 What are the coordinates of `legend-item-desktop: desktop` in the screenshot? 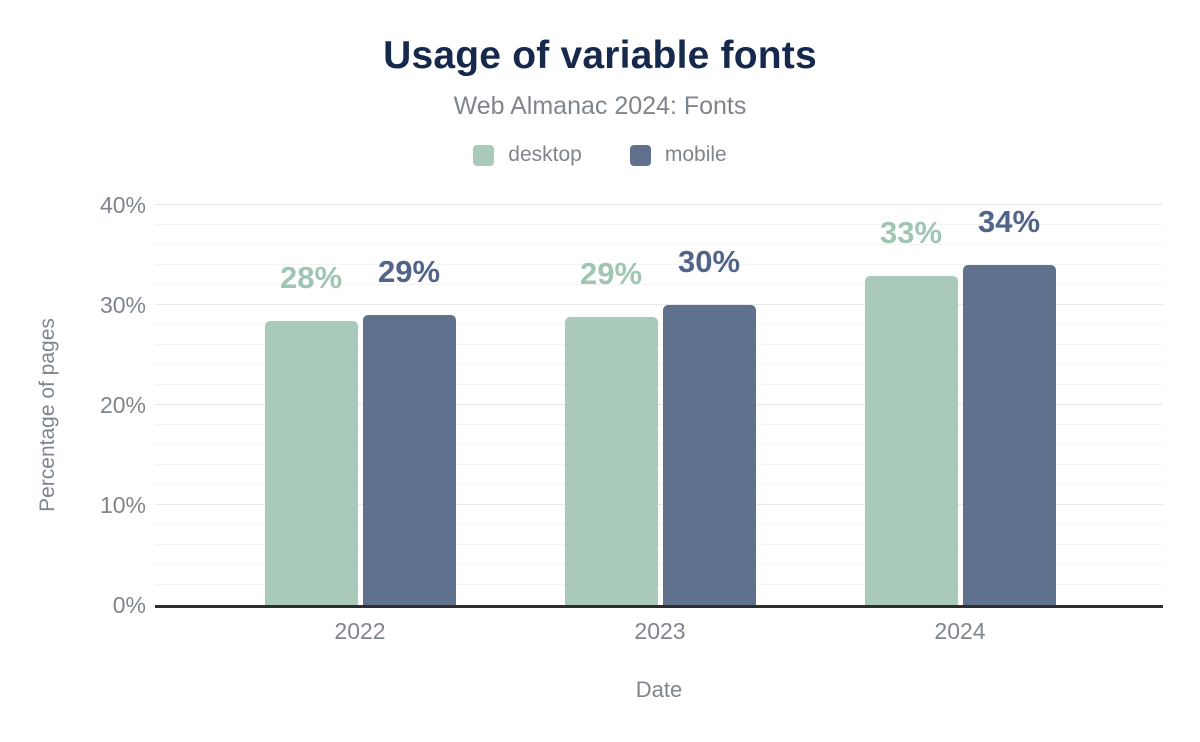 It's located at (527, 155).